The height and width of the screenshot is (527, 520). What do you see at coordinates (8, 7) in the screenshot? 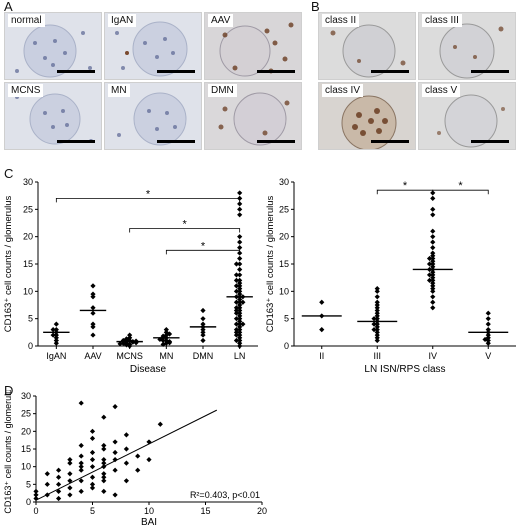
I see `panel-letter-a: A` at bounding box center [8, 7].